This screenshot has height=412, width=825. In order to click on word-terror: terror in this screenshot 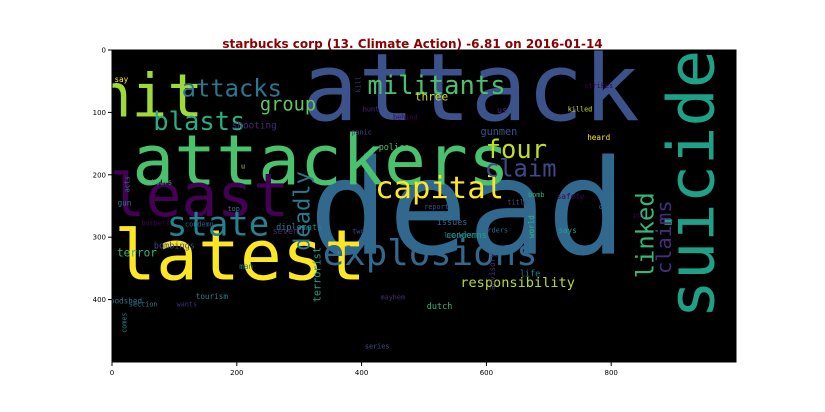, I will do `click(137, 252)`.